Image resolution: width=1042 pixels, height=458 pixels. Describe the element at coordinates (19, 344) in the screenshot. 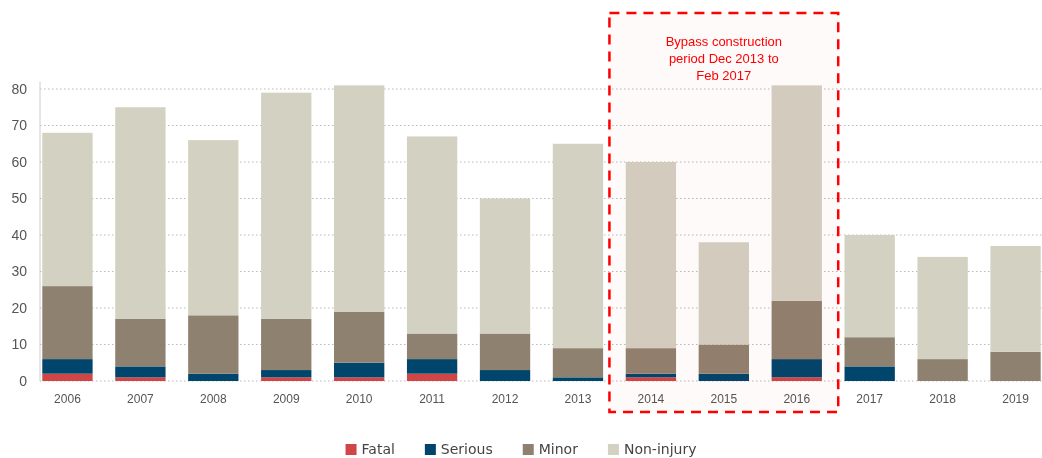

I see `y-tick-label: 10` at that location.